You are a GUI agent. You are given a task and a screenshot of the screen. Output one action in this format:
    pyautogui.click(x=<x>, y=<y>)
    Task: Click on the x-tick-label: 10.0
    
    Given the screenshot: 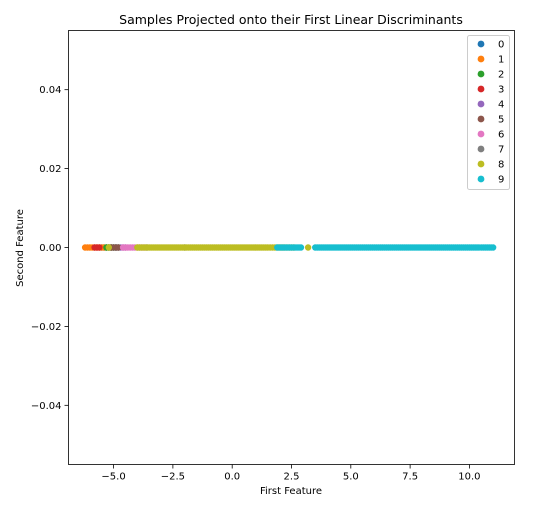 What is the action you would take?
    pyautogui.click(x=469, y=477)
    